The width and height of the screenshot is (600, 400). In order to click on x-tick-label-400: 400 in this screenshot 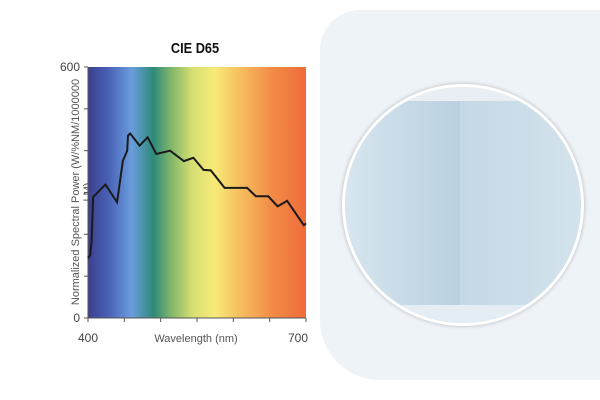, I will do `click(88, 338)`.